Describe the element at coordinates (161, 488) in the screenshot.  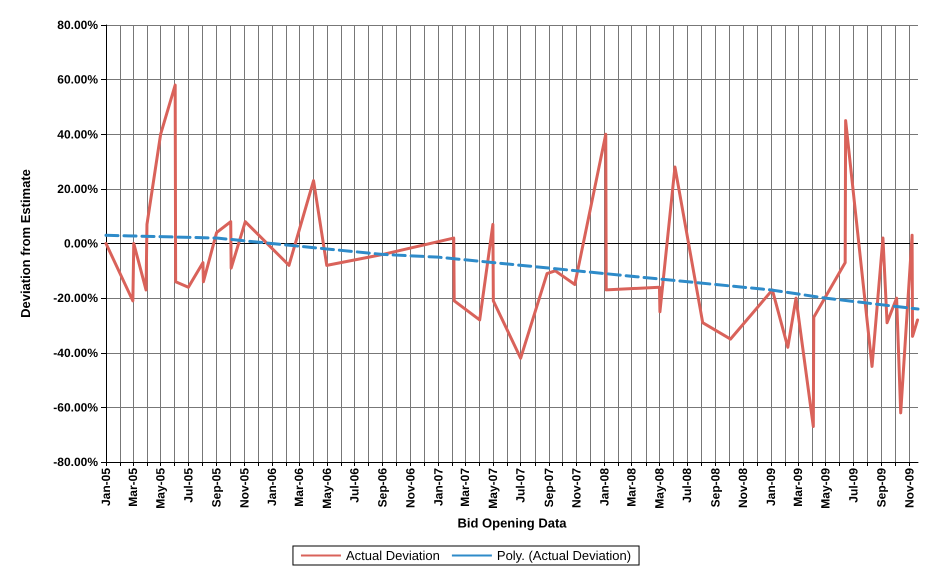
I see `x-tick-label: May-05` at that location.